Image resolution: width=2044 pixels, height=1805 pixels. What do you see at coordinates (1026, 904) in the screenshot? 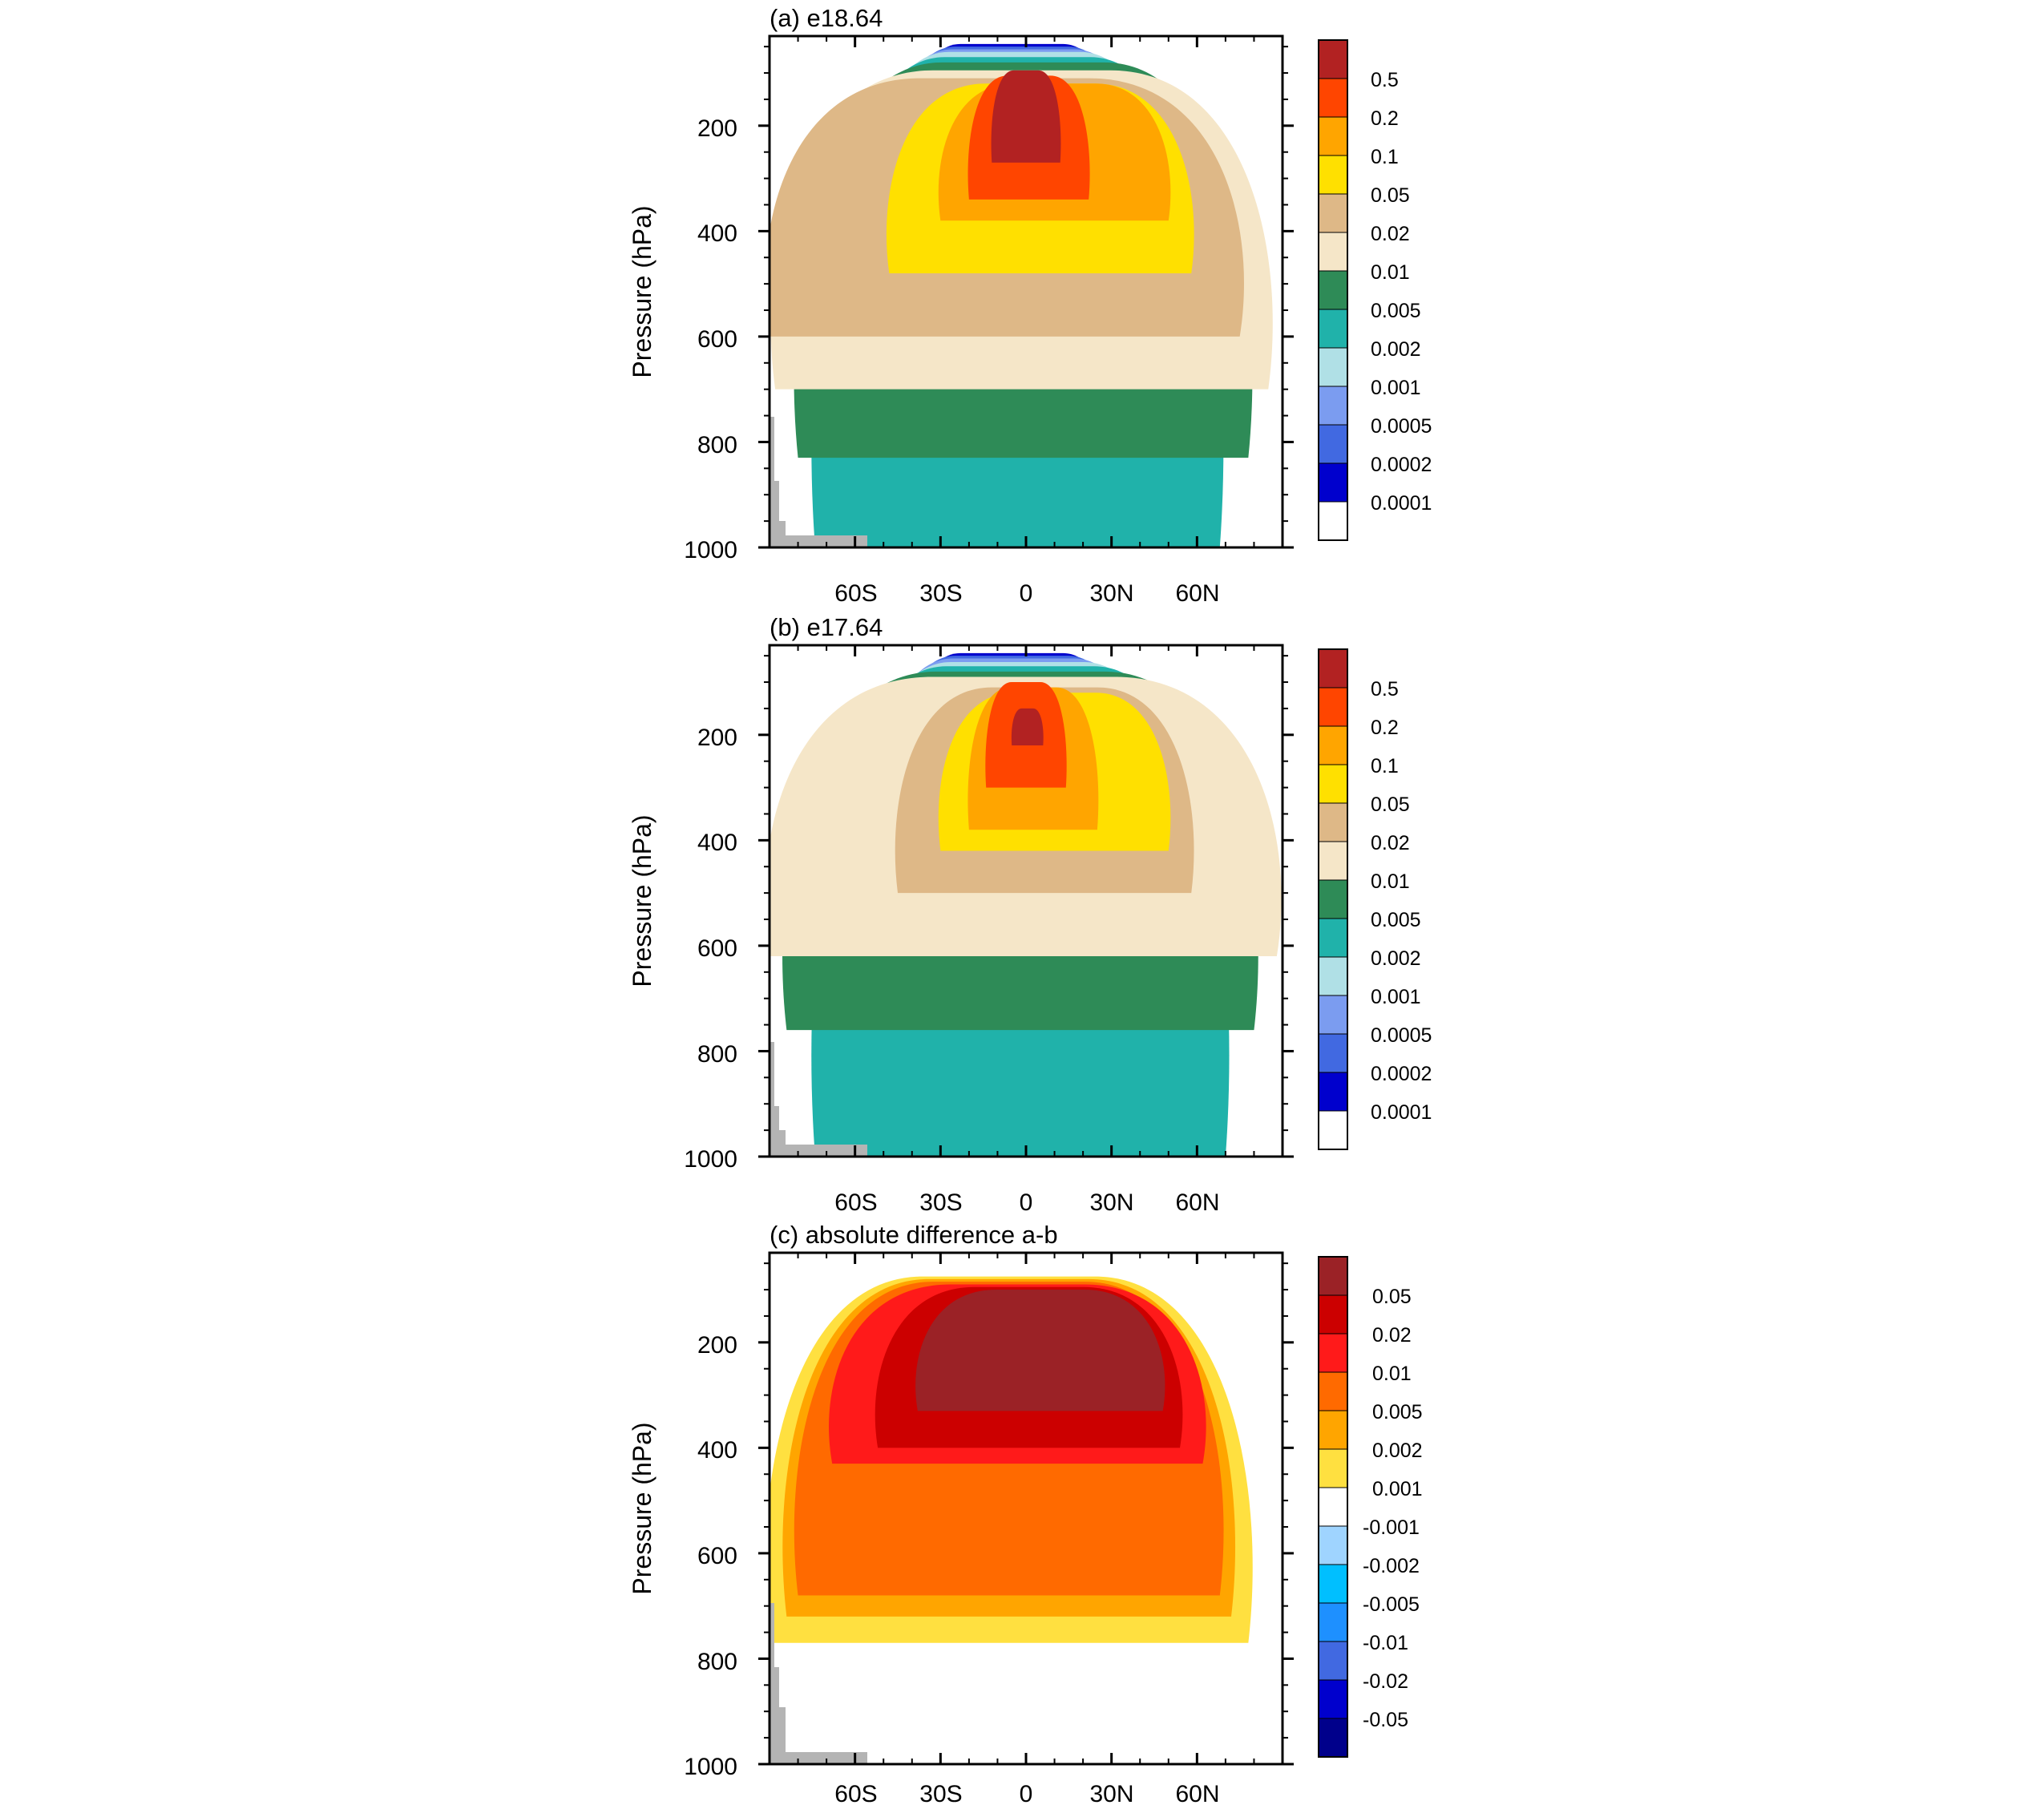
I see `panel-b-contour-field` at bounding box center [1026, 904].